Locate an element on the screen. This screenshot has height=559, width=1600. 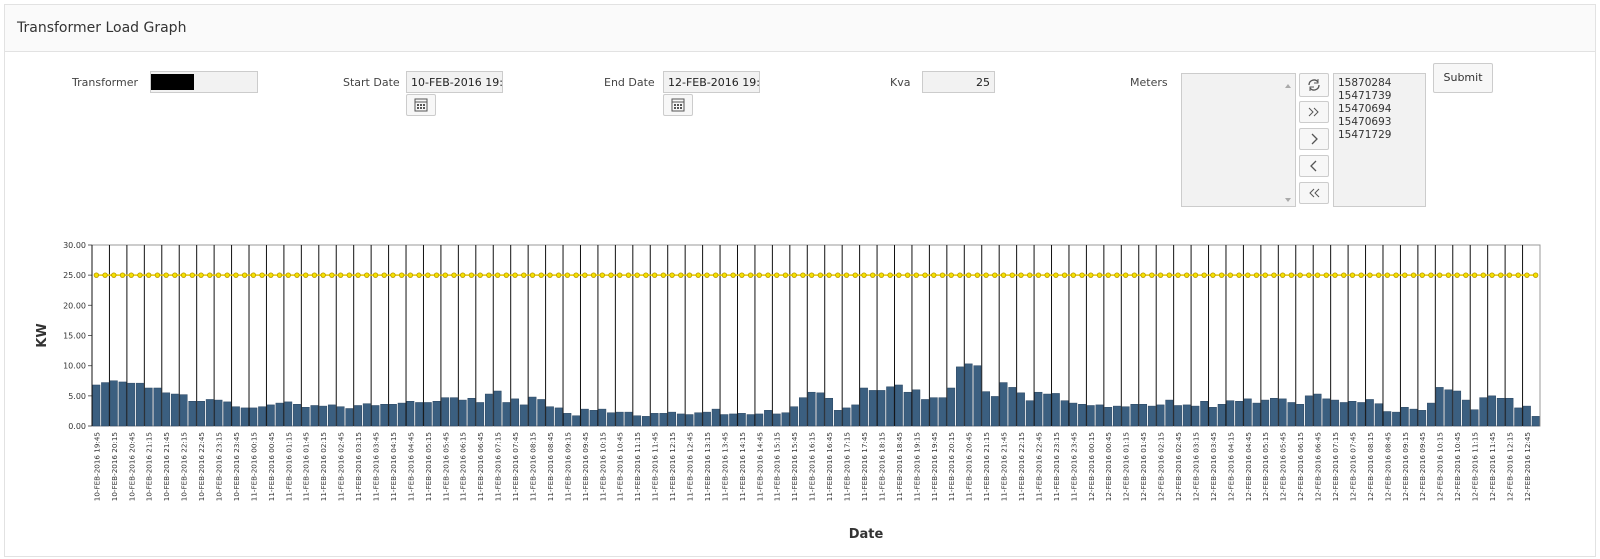
remove-all-button is located at coordinates (1314, 193).